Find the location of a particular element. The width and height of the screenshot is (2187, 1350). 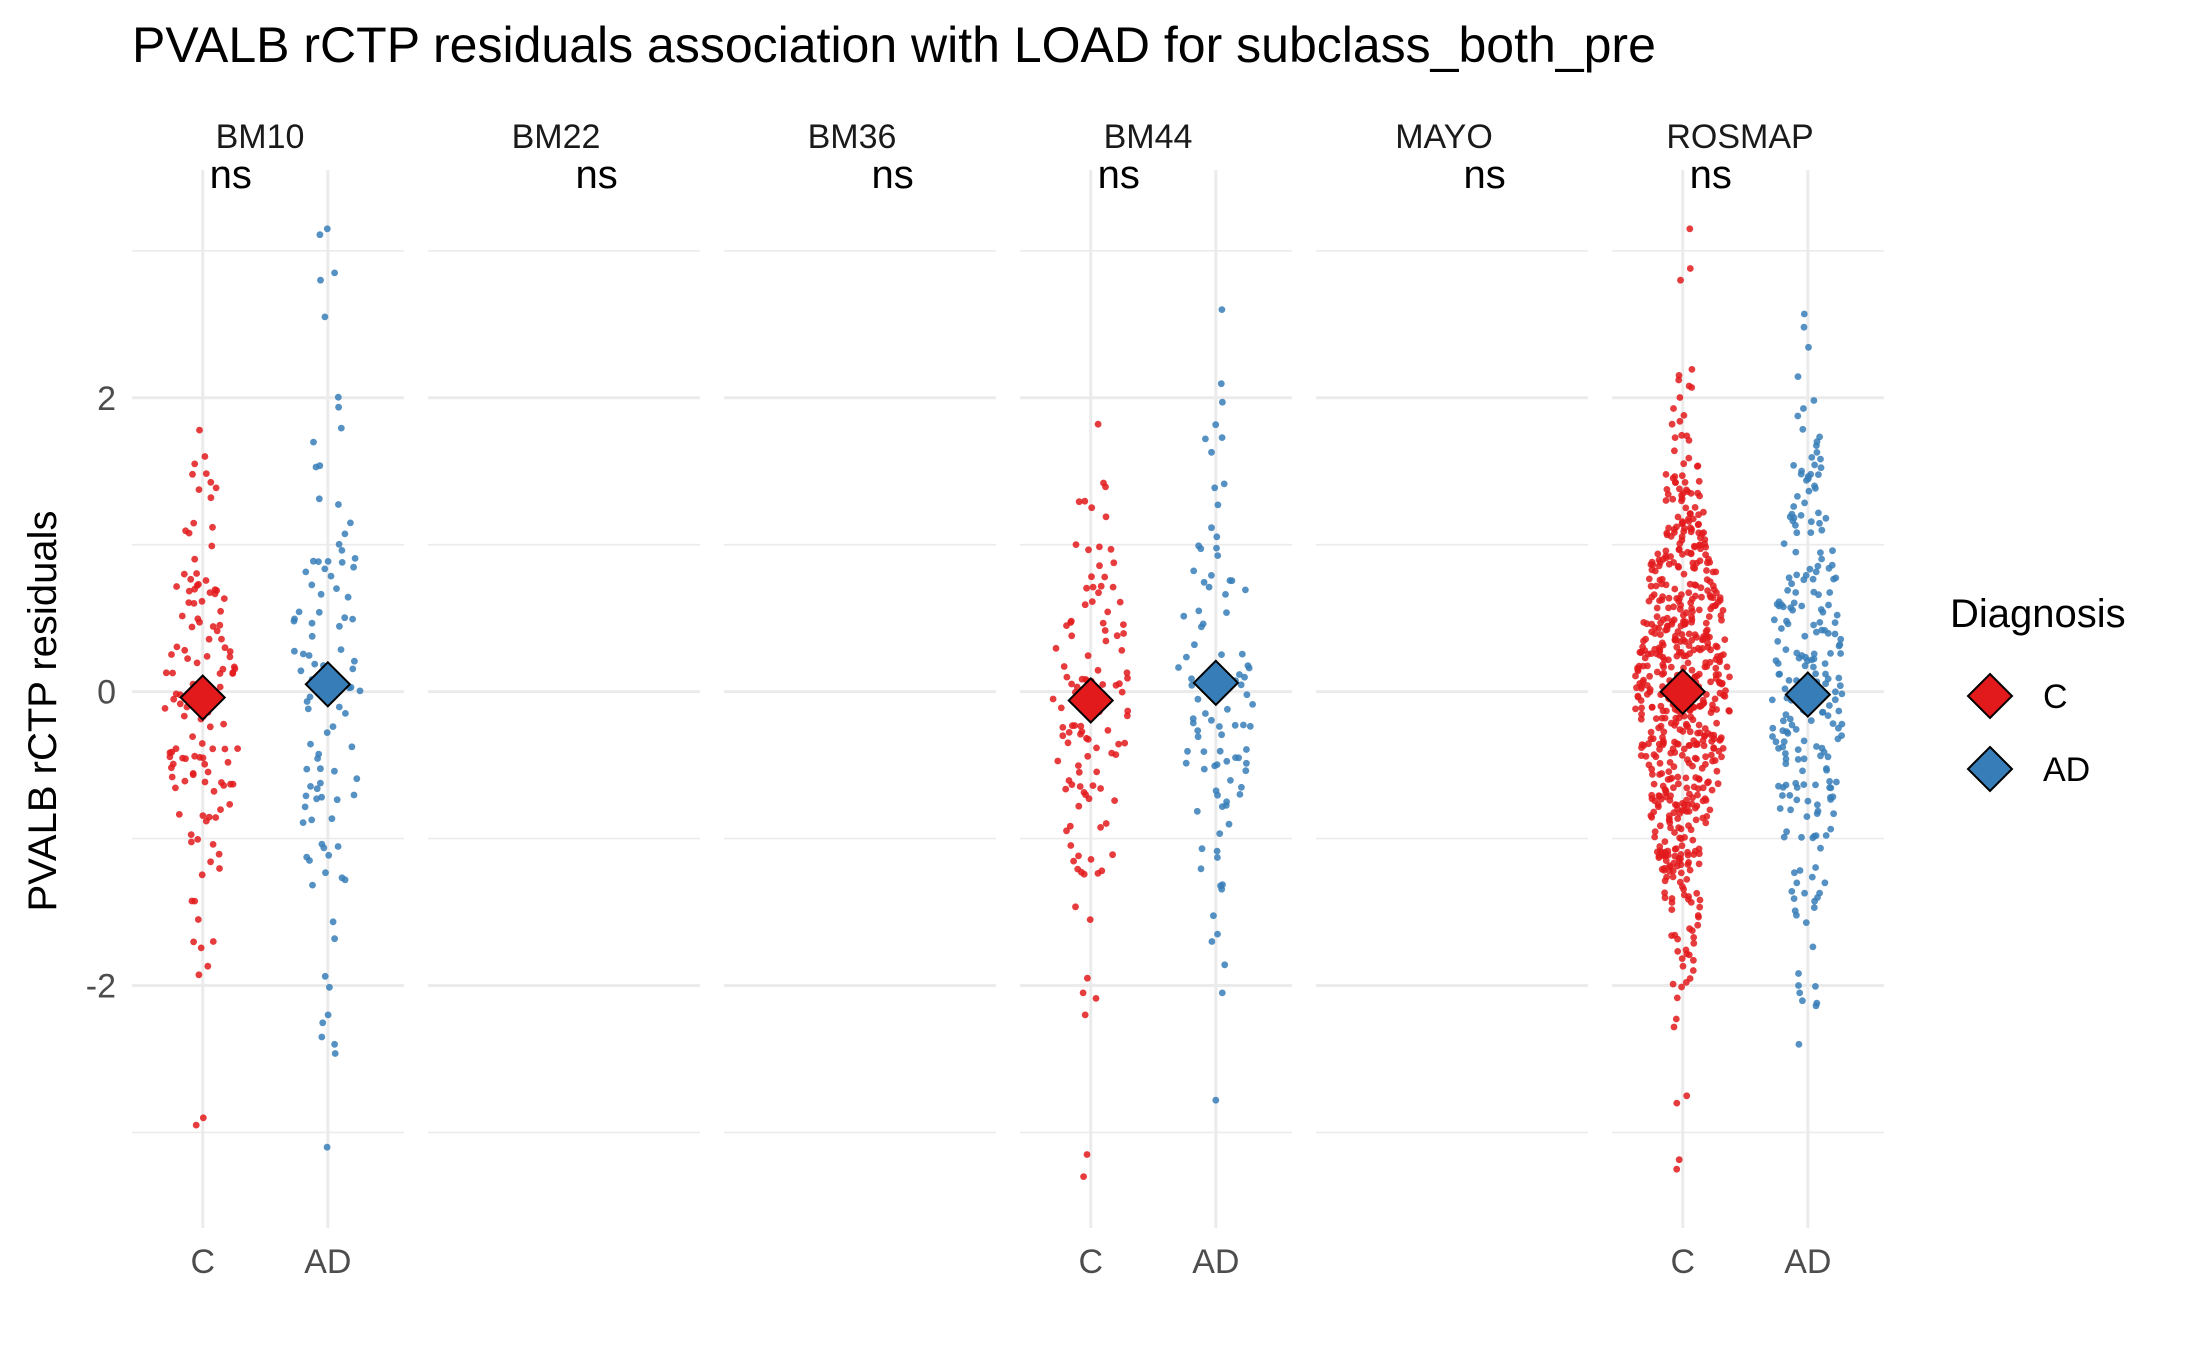

facet-label: ROSMAP is located at coordinates (1739, 137).